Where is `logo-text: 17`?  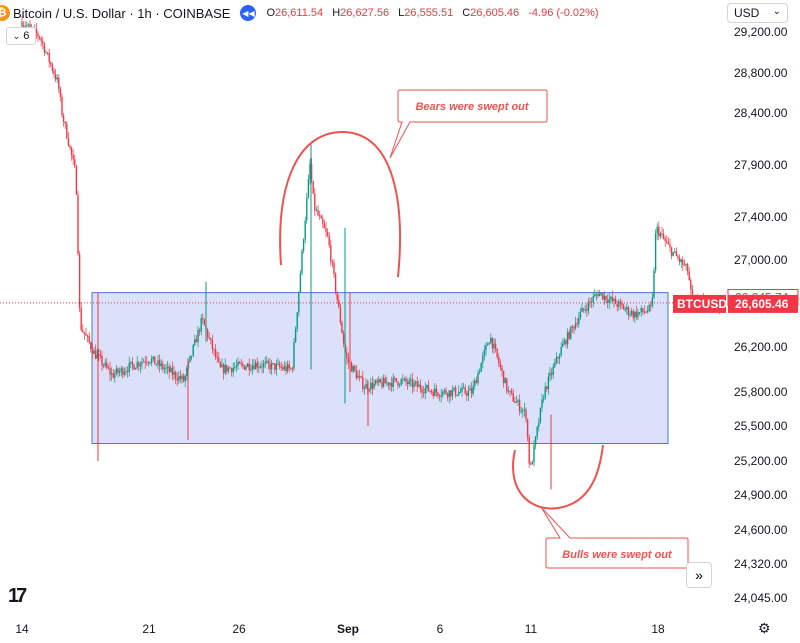
logo-text: 17 is located at coordinates (17, 596).